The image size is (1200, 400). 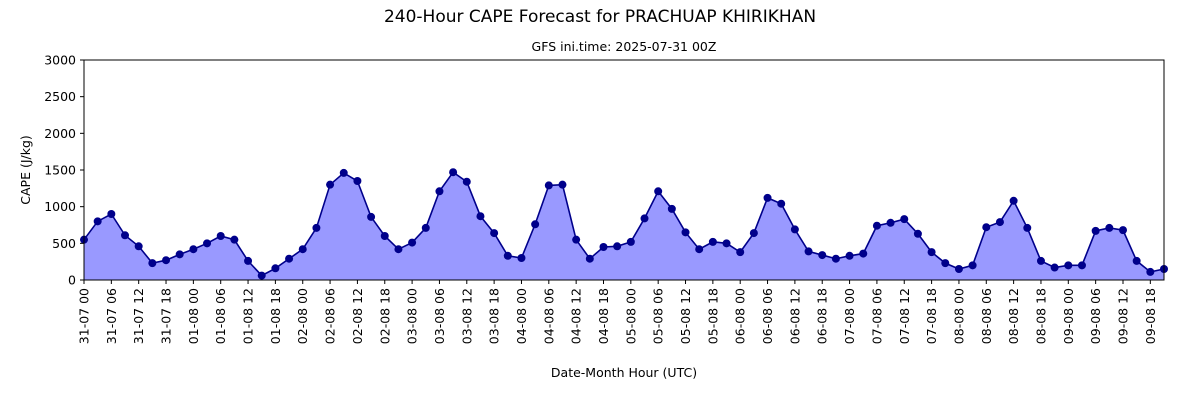 I want to click on y-tick-label: 2000, so click(x=60, y=133).